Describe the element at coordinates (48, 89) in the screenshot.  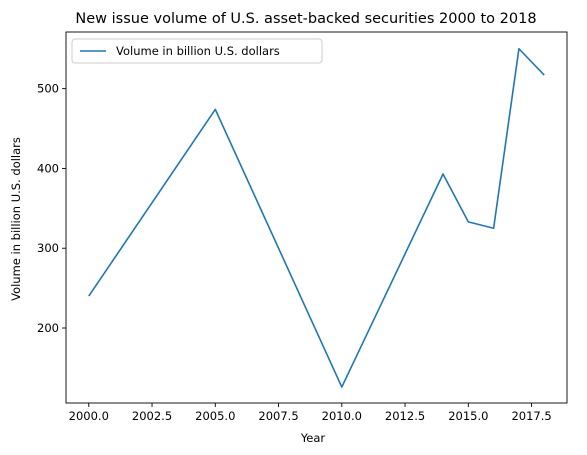
I see `y-tick-label: 500` at that location.